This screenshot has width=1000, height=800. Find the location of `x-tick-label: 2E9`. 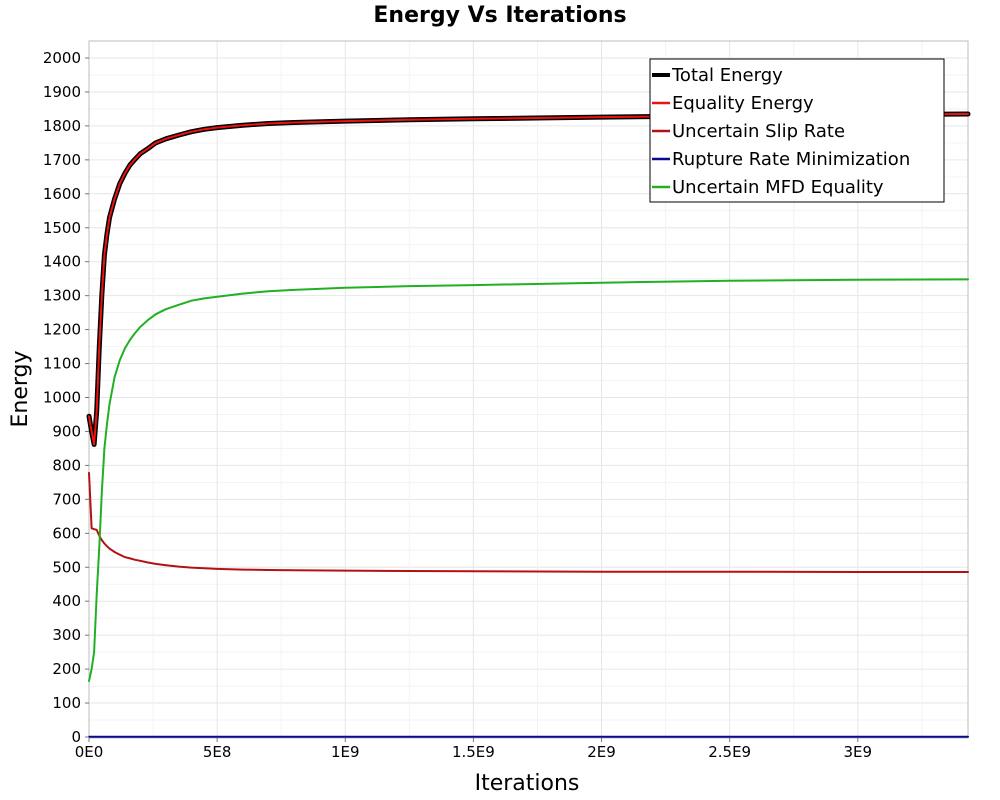

x-tick-label: 2E9 is located at coordinates (601, 752).